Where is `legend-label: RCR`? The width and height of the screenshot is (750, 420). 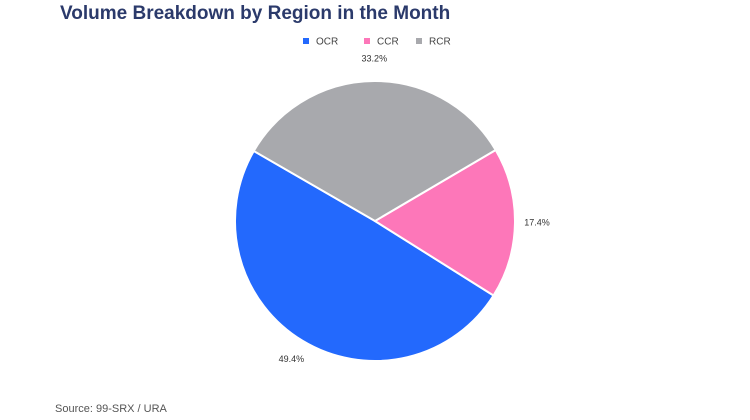
legend-label: RCR is located at coordinates (440, 42).